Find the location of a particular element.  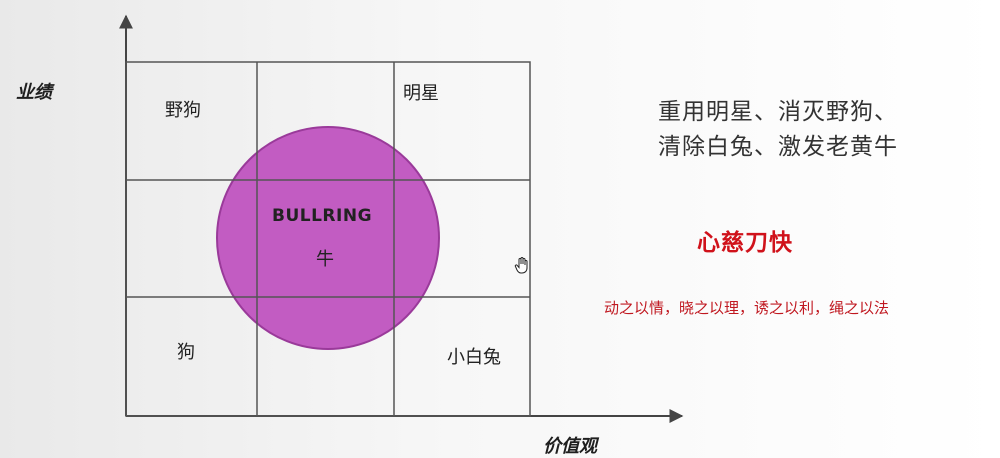

methods-text: 动之以情，晓之以理，诱之以利，绳之以法 is located at coordinates (747, 308).